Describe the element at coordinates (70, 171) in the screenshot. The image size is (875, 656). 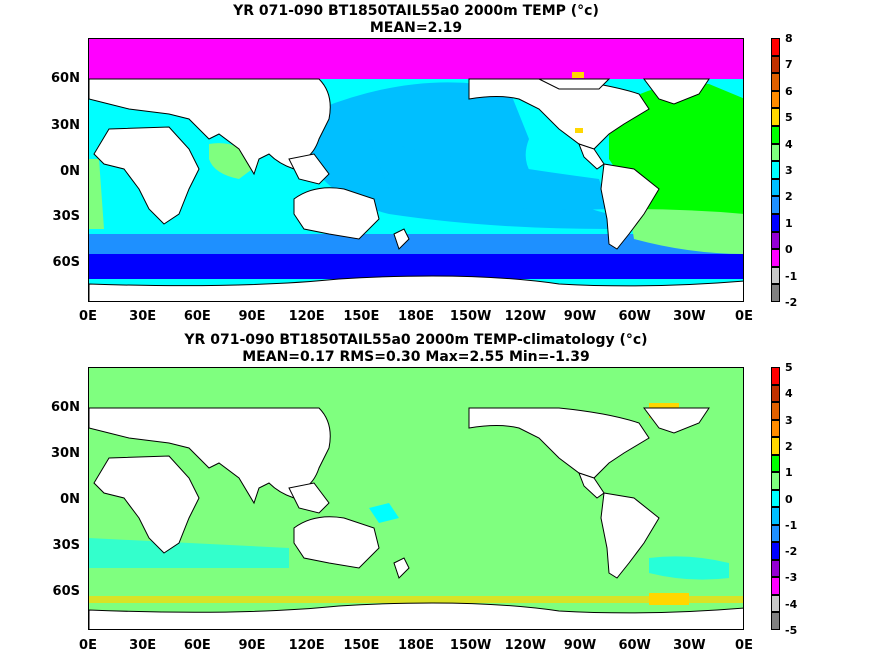
I see `panel1-lat-label-0n: 0N` at that location.